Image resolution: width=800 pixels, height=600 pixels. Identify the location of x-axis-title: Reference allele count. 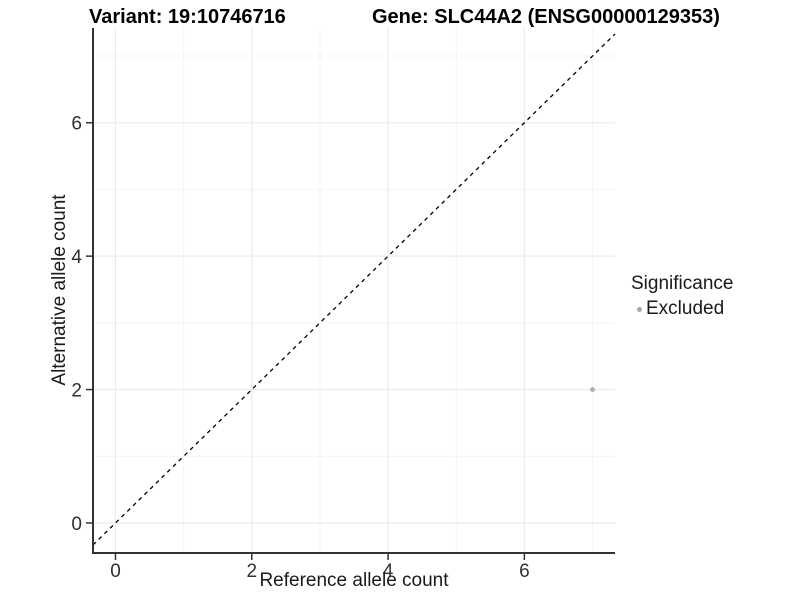
(354, 580).